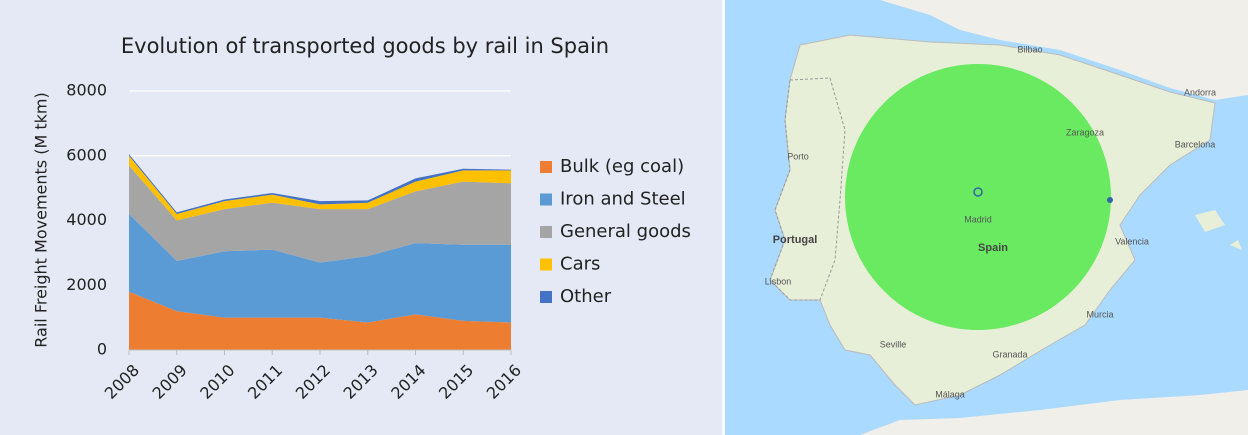 The height and width of the screenshot is (435, 1248). Describe the element at coordinates (86, 154) in the screenshot. I see `y-tick-label: 6000` at that location.